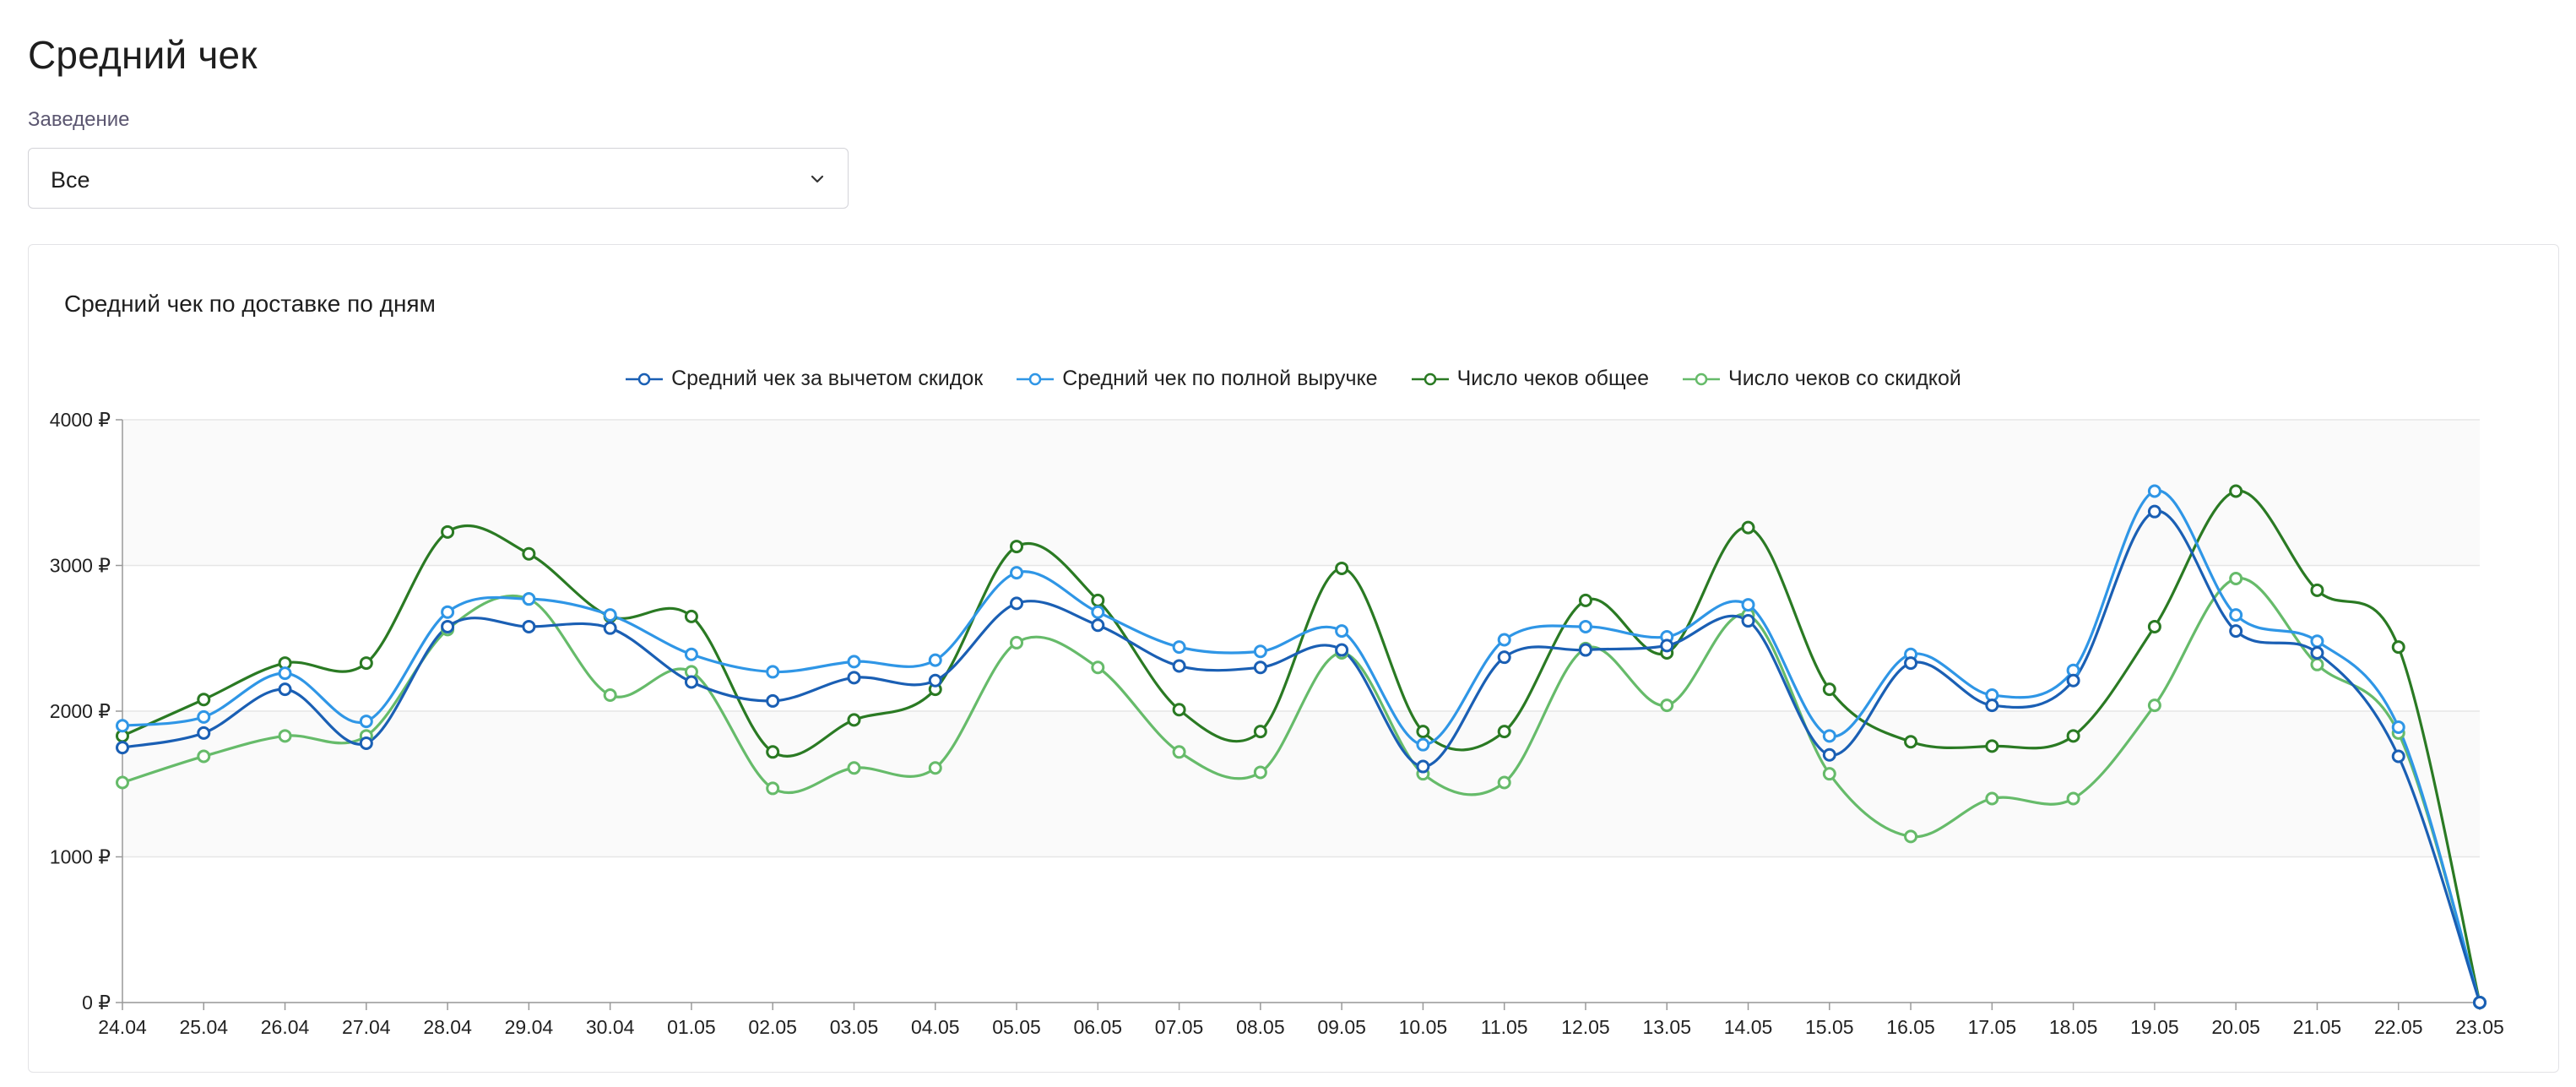 The width and height of the screenshot is (2576, 1087). I want to click on venue-select-value: Все, so click(71, 180).